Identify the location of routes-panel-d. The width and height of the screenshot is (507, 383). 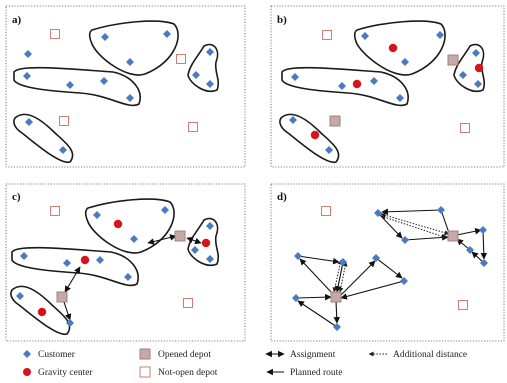
(391, 268).